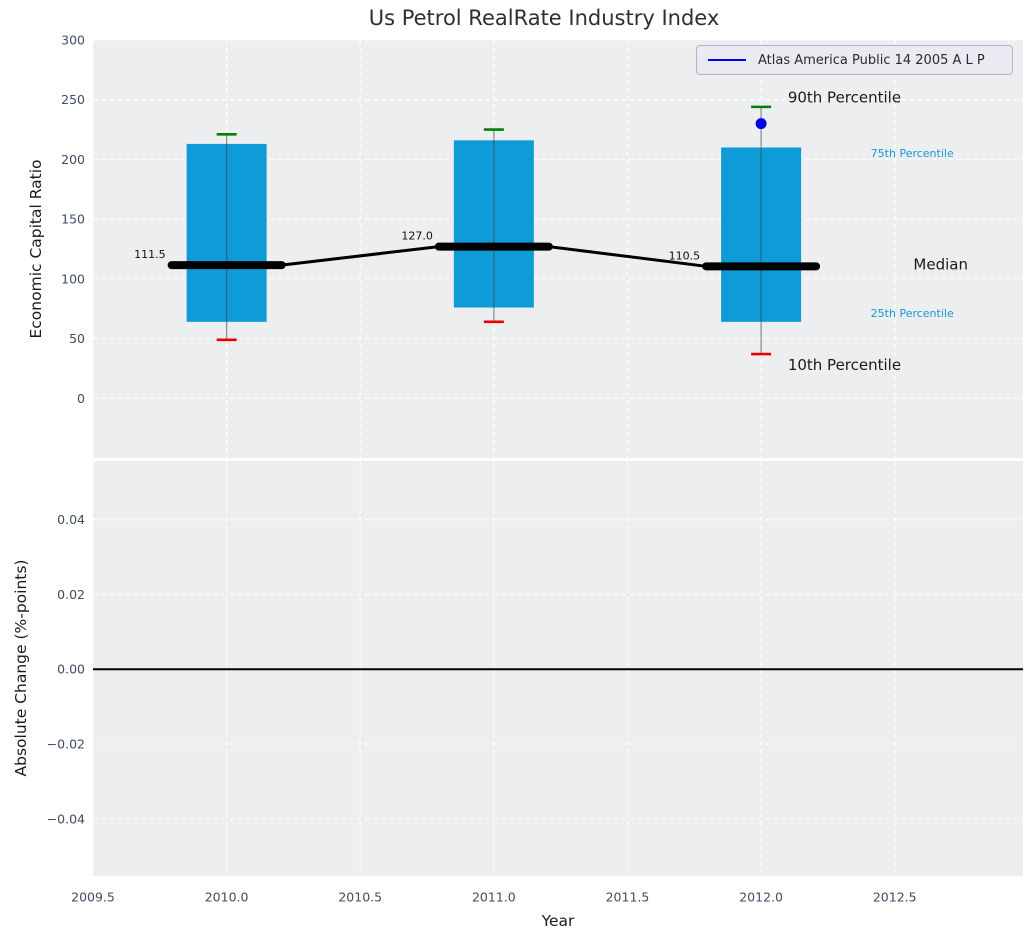 Image resolution: width=1034 pixels, height=942 pixels. What do you see at coordinates (685, 255) in the screenshot?
I see `median-value-label: 110.5` at bounding box center [685, 255].